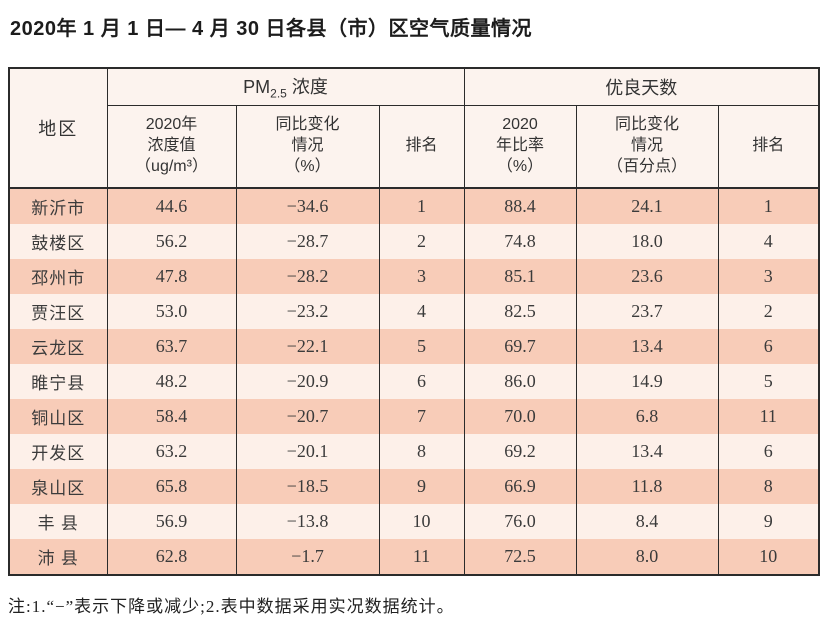  Describe the element at coordinates (171, 311) in the screenshot. I see `pm-value-cell: 53.0` at that location.